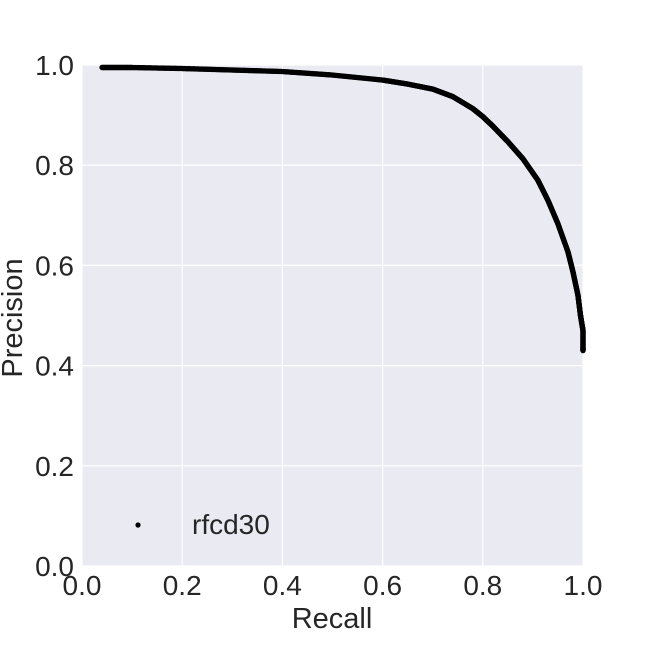 This screenshot has height=653, width=648. Describe the element at coordinates (333, 585) in the screenshot. I see `x-tick-labels: 0.0 0.2 0.4 0.6 0.8 1.0` at that location.